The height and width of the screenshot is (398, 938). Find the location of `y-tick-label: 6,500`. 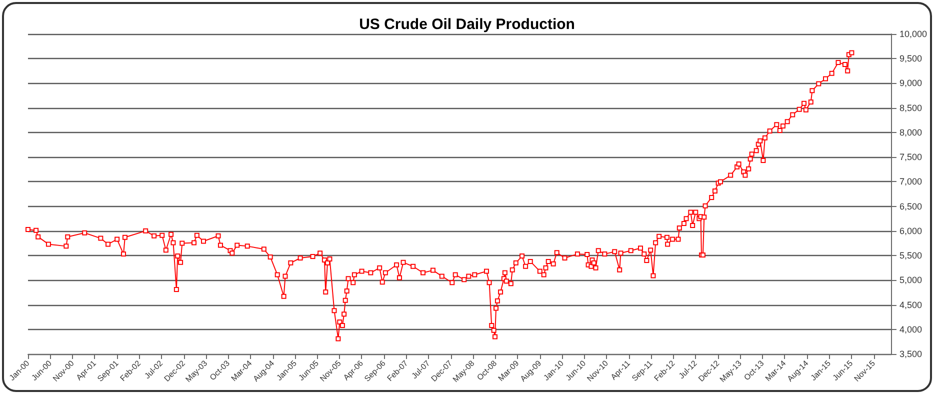

y-tick-label: 6,500 is located at coordinates (910, 206).